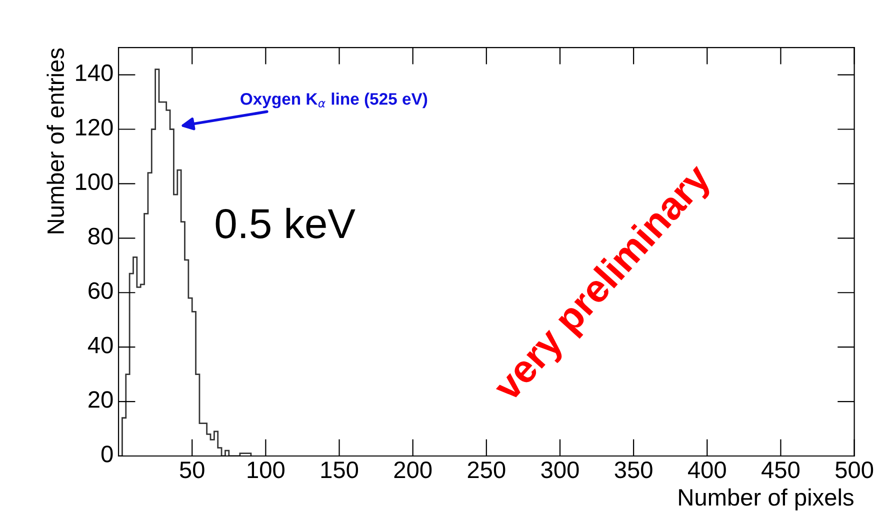 Image resolution: width=878 pixels, height=517 pixels. I want to click on x-tick-label: 500, so click(855, 469).